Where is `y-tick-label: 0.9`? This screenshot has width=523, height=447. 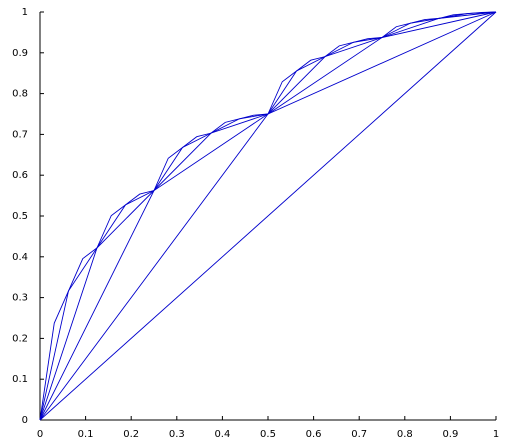
y-tick-label: 0.9 is located at coordinates (20, 53).